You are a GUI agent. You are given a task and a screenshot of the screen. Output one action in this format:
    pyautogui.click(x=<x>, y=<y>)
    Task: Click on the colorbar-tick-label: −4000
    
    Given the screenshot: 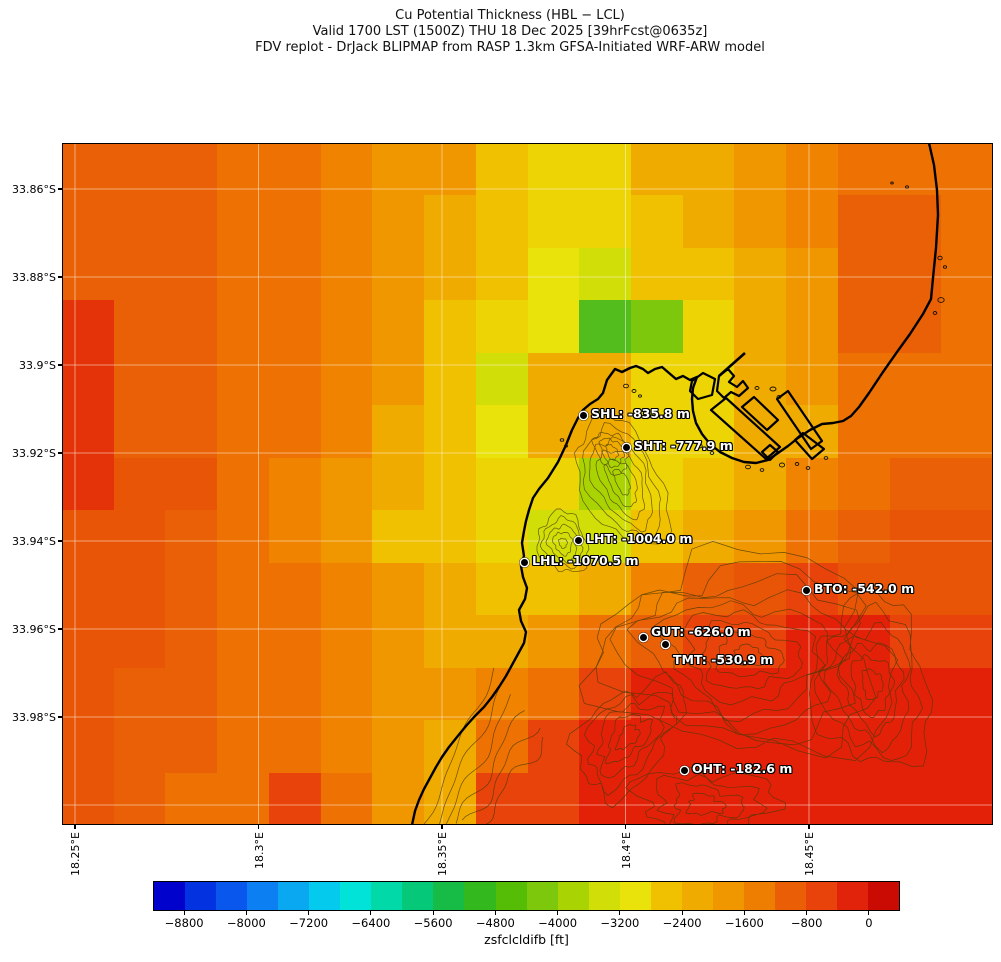 What is the action you would take?
    pyautogui.click(x=558, y=923)
    